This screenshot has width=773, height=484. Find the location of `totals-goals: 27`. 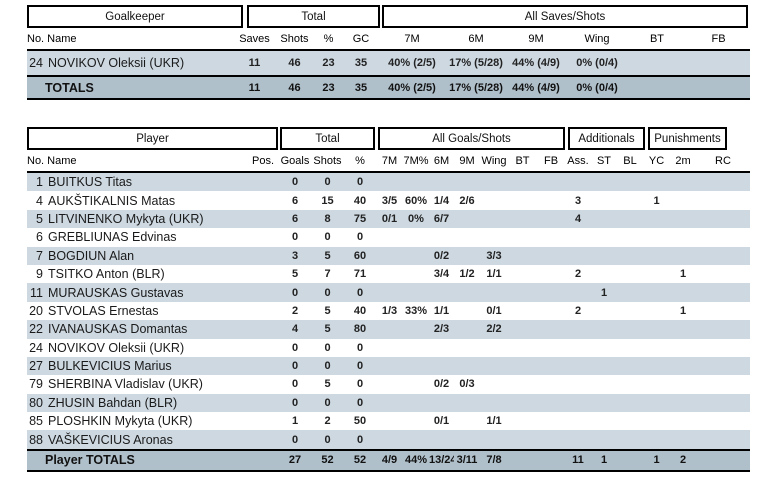

totals-goals: 27 is located at coordinates (295, 460).